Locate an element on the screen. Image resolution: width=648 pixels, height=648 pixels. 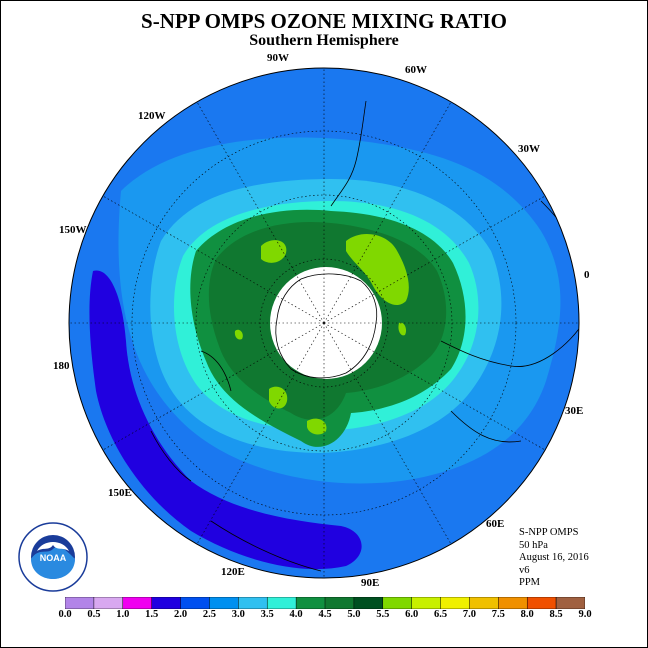
lon-label-30e: 30E is located at coordinates (574, 411).